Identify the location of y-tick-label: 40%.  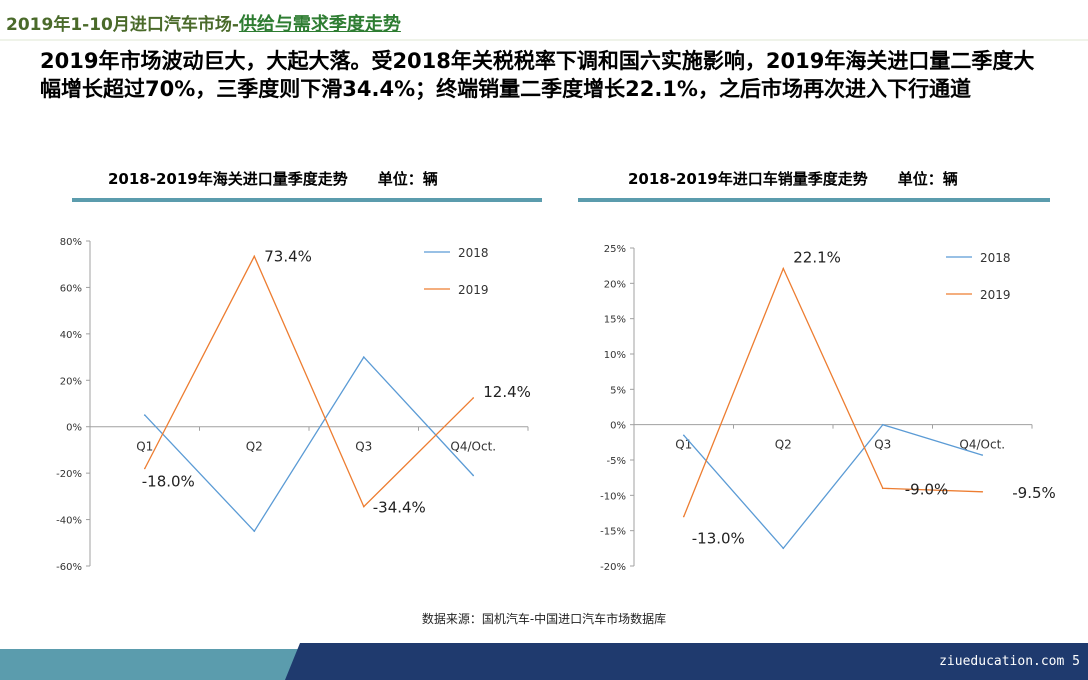
(71, 335).